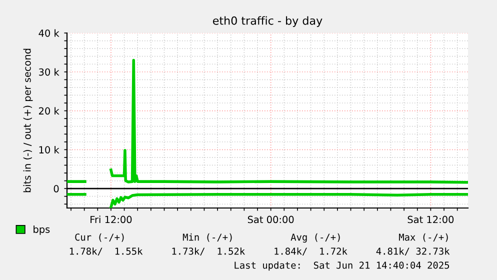 Image resolution: width=497 pixels, height=280 pixels. Describe the element at coordinates (111, 220) in the screenshot. I see `x-tick-label: Fri 12:00` at that location.